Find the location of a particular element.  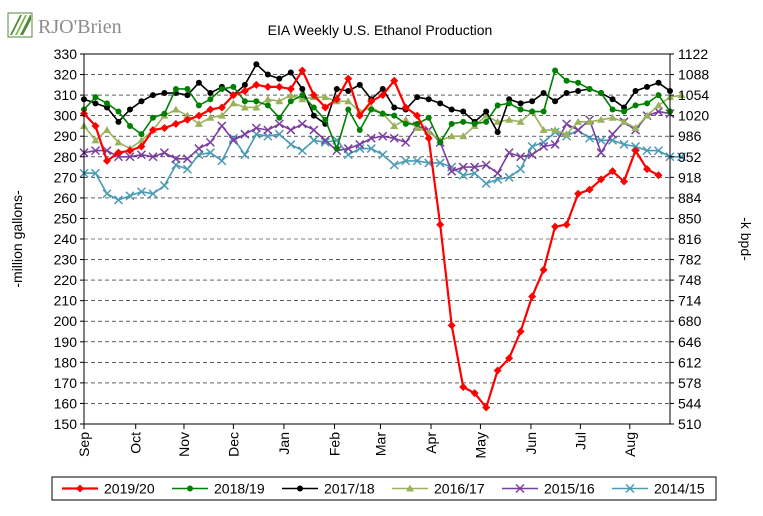

x-tick-label: Mar is located at coordinates (380, 444).